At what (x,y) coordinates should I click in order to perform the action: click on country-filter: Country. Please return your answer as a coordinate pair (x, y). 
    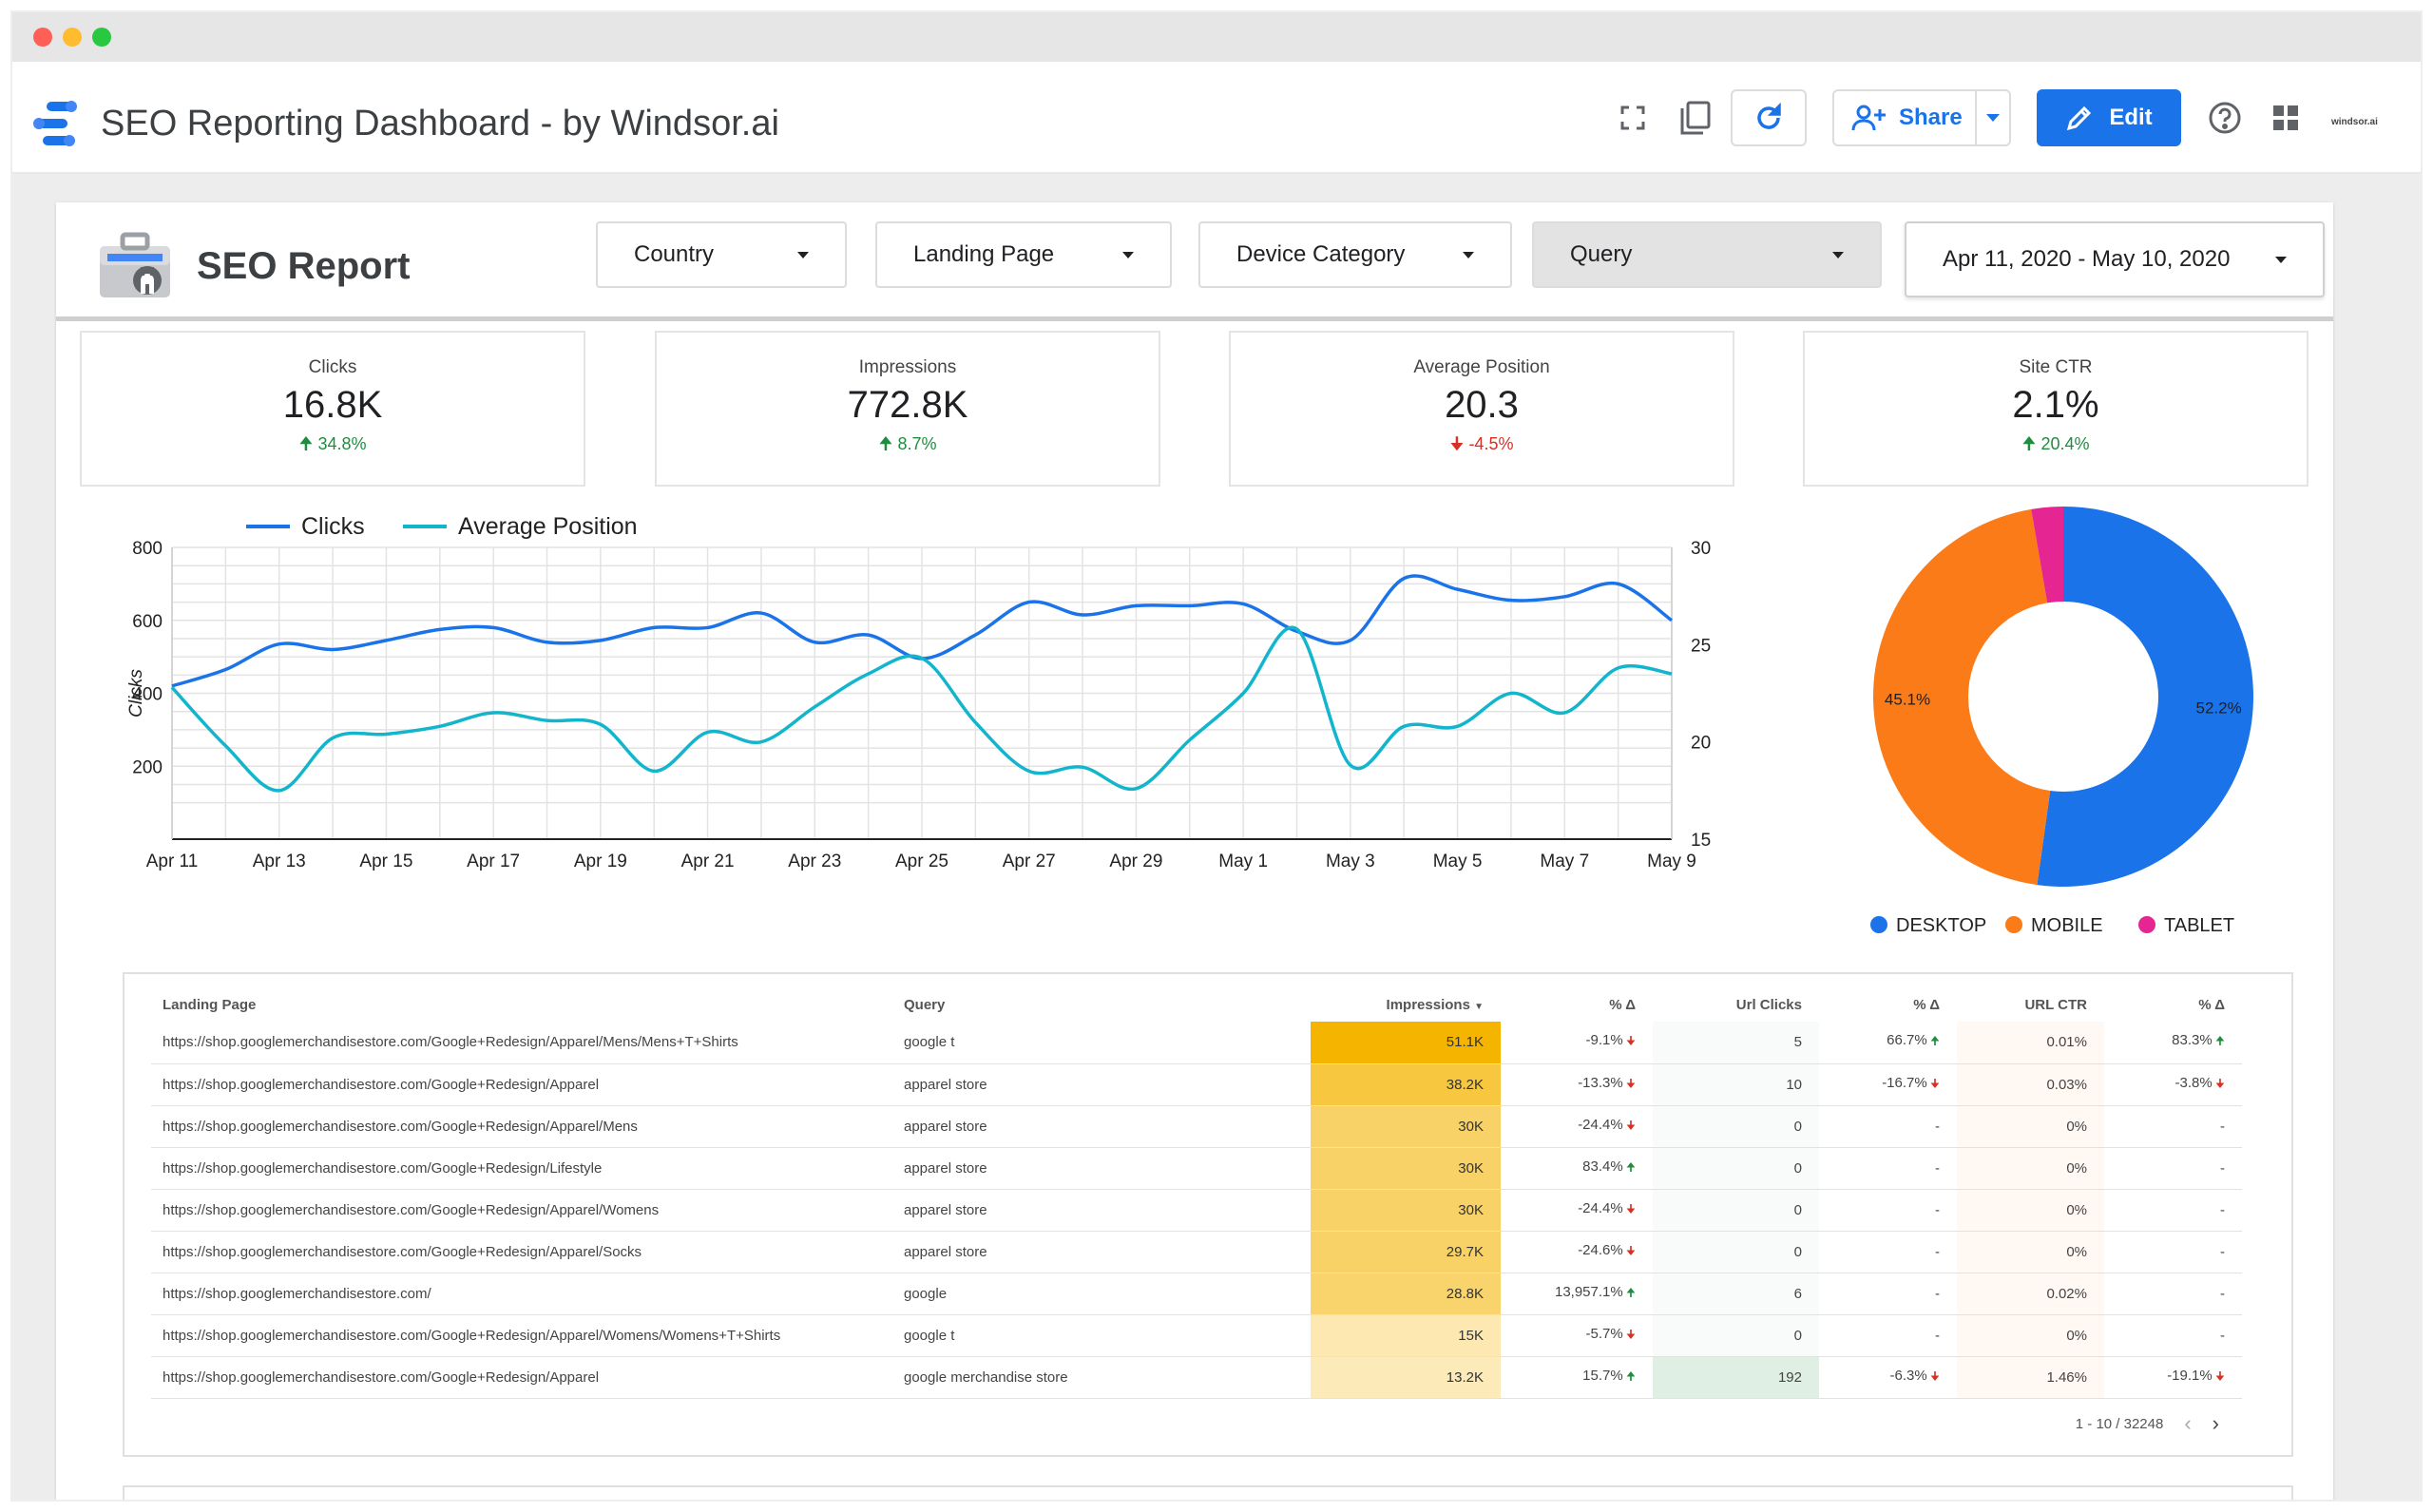
    Looking at the image, I should click on (721, 254).